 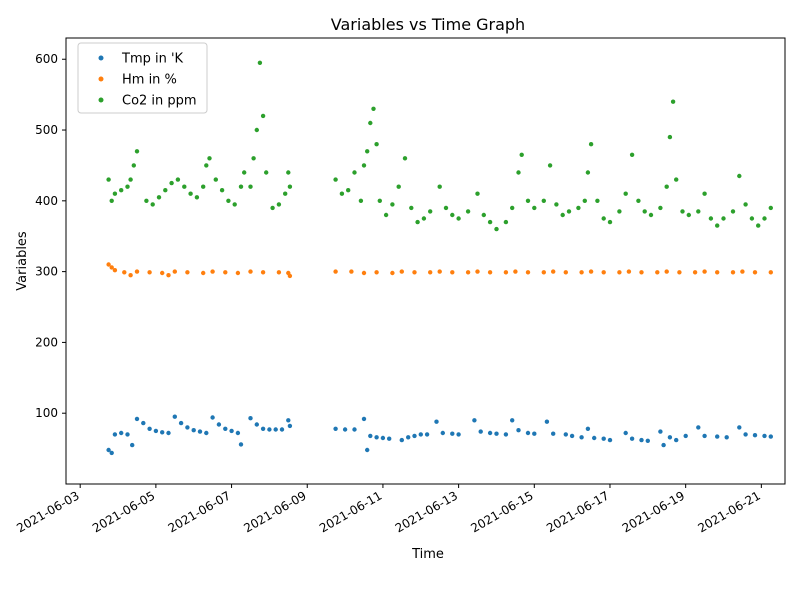 What do you see at coordinates (653, 511) in the screenshot?
I see `x-tick-label: 2021-06-19` at bounding box center [653, 511].